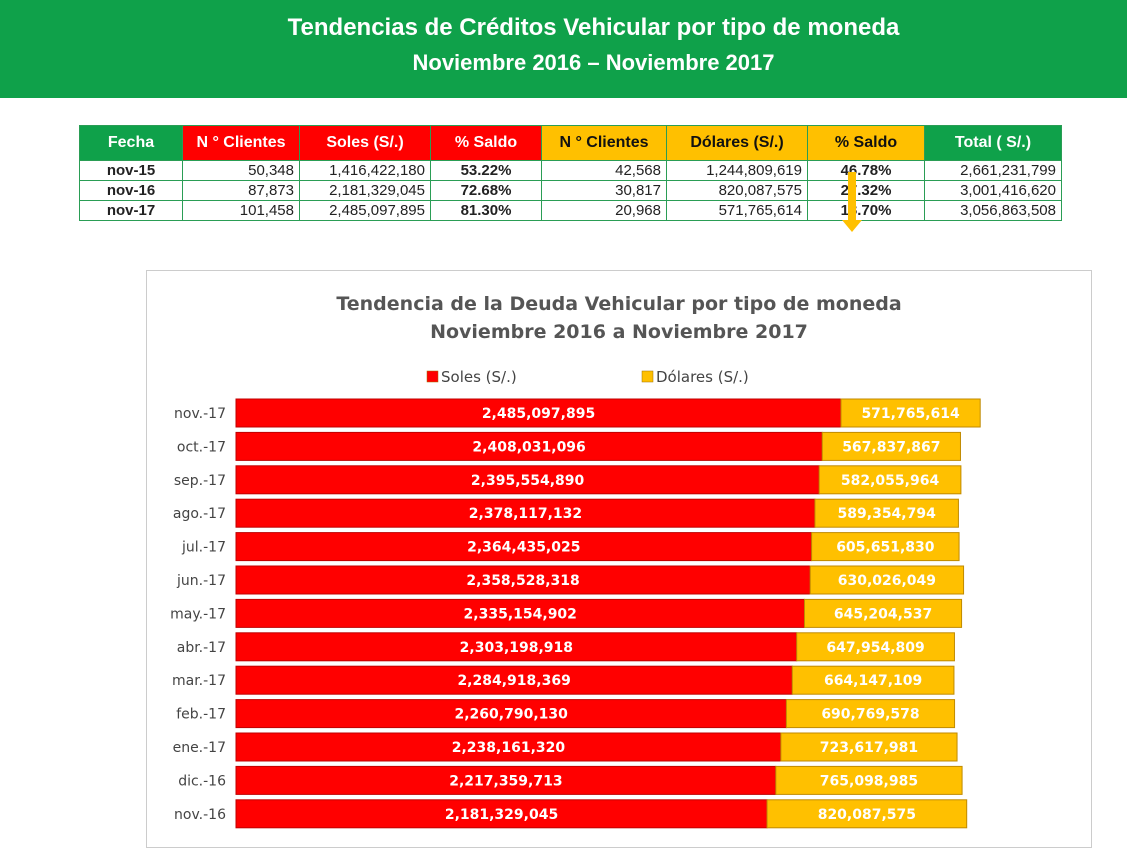 Image resolution: width=1127 pixels, height=867 pixels. Describe the element at coordinates (509, 748) in the screenshot. I see `data-label: 2,238,161,320` at that location.